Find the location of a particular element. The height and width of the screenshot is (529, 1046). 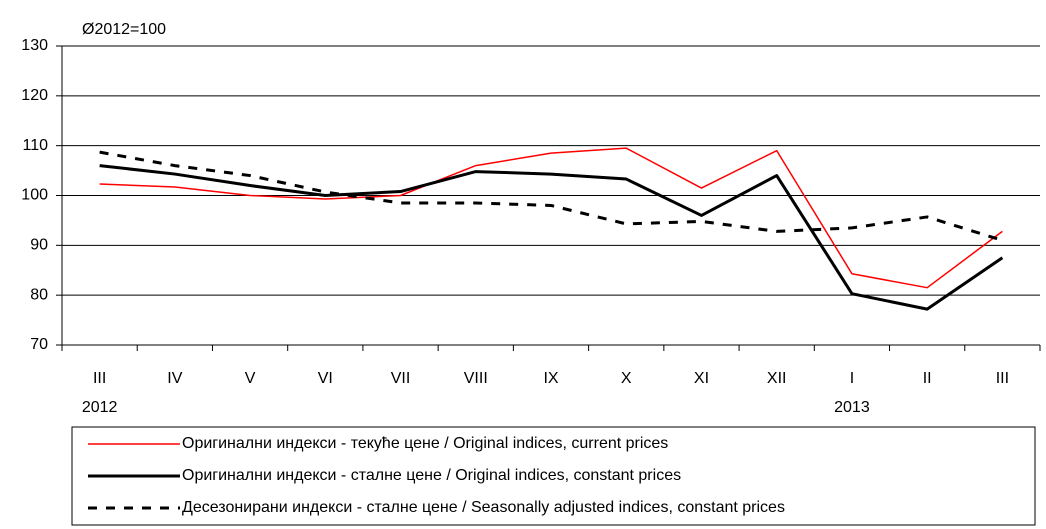

x-tick-label: II is located at coordinates (927, 378).